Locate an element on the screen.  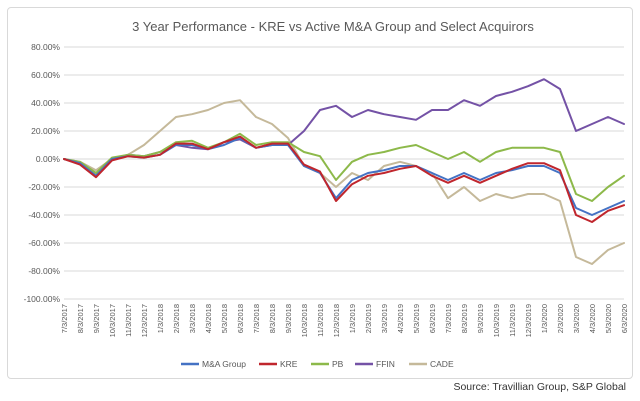
x-tick-label: 1/3/2019 is located at coordinates (352, 318).